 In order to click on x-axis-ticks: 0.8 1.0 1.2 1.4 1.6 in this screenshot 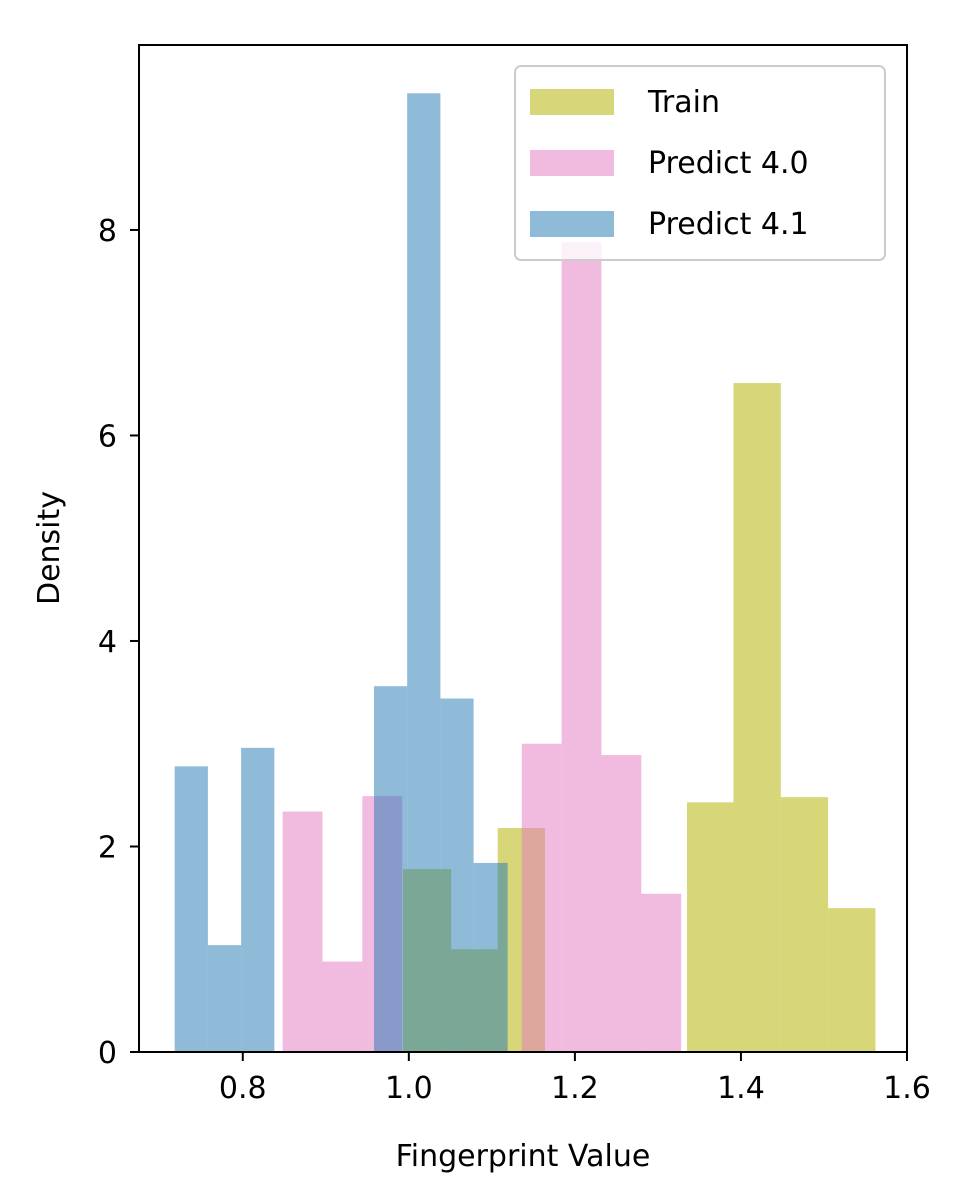, I will do `click(575, 1079)`.